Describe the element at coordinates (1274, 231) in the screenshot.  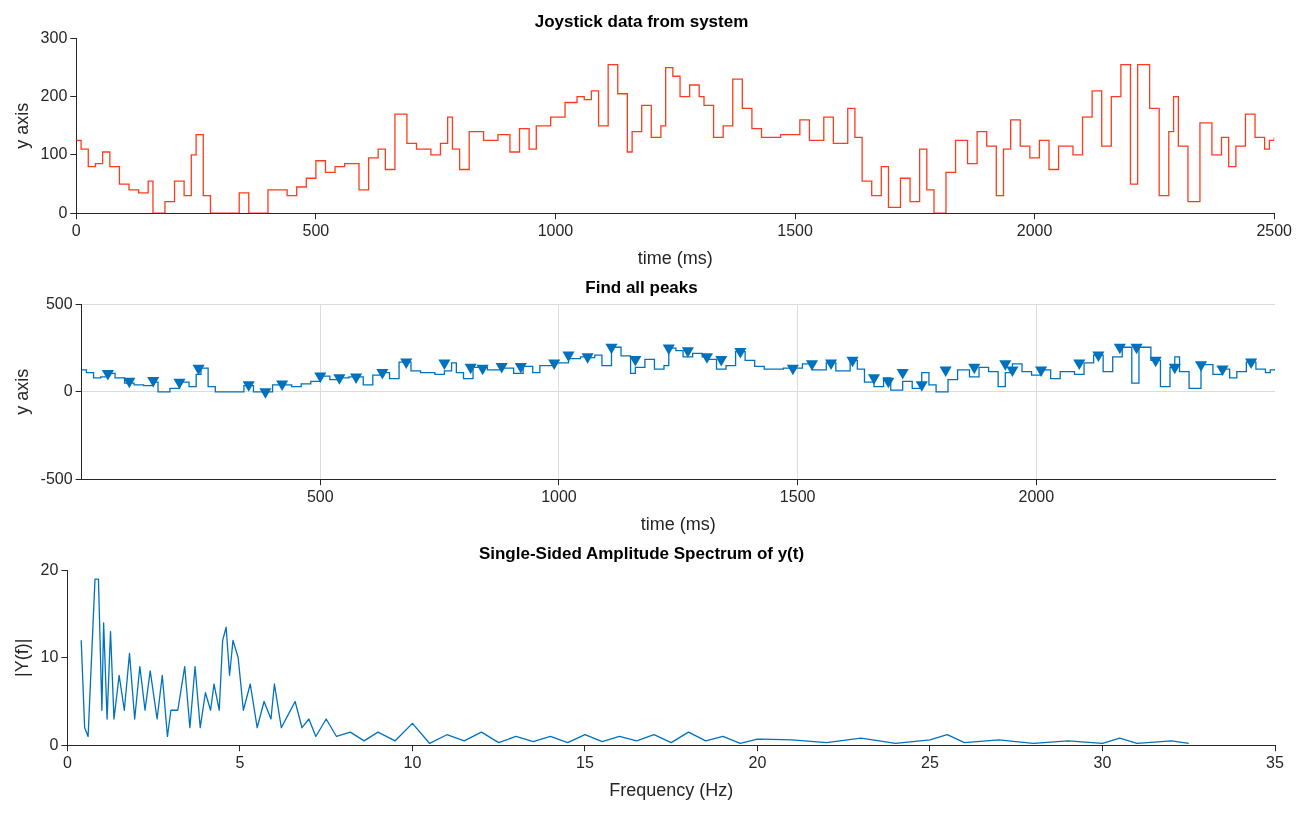
I see `x-tick-label: 2500` at that location.